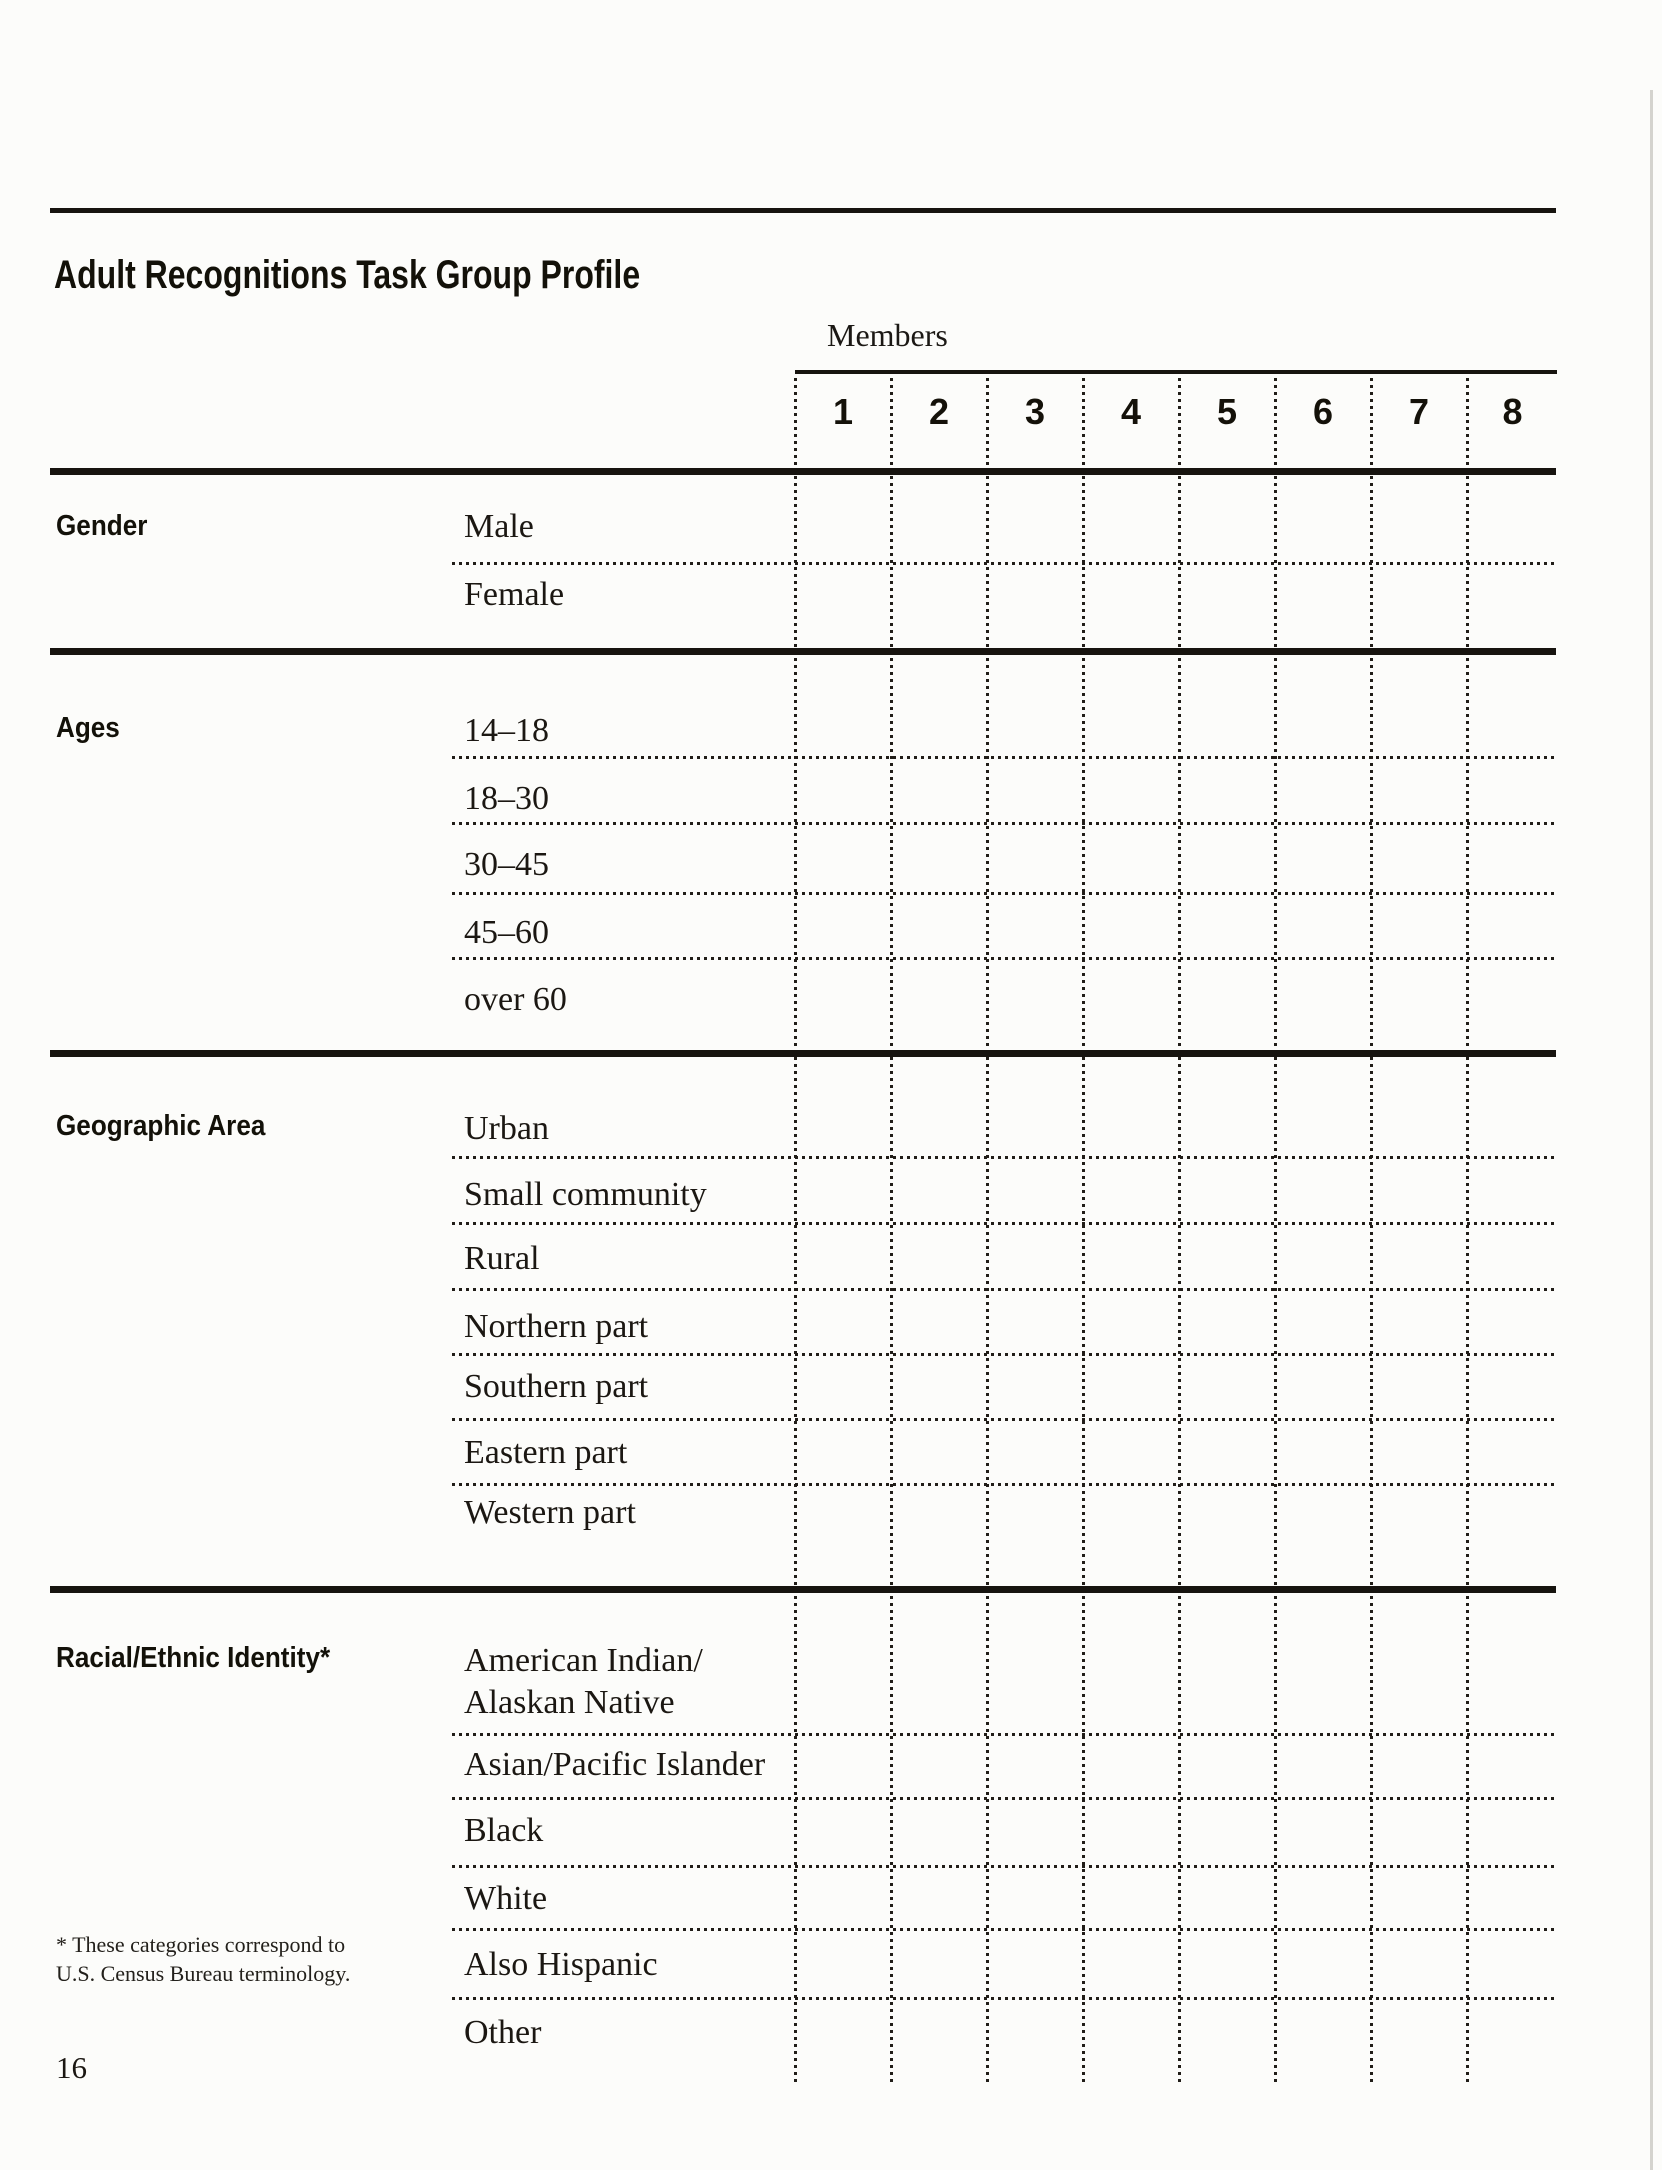  What do you see at coordinates (347, 275) in the screenshot?
I see `page-title: Adult Recognitions Task Group Profile` at bounding box center [347, 275].